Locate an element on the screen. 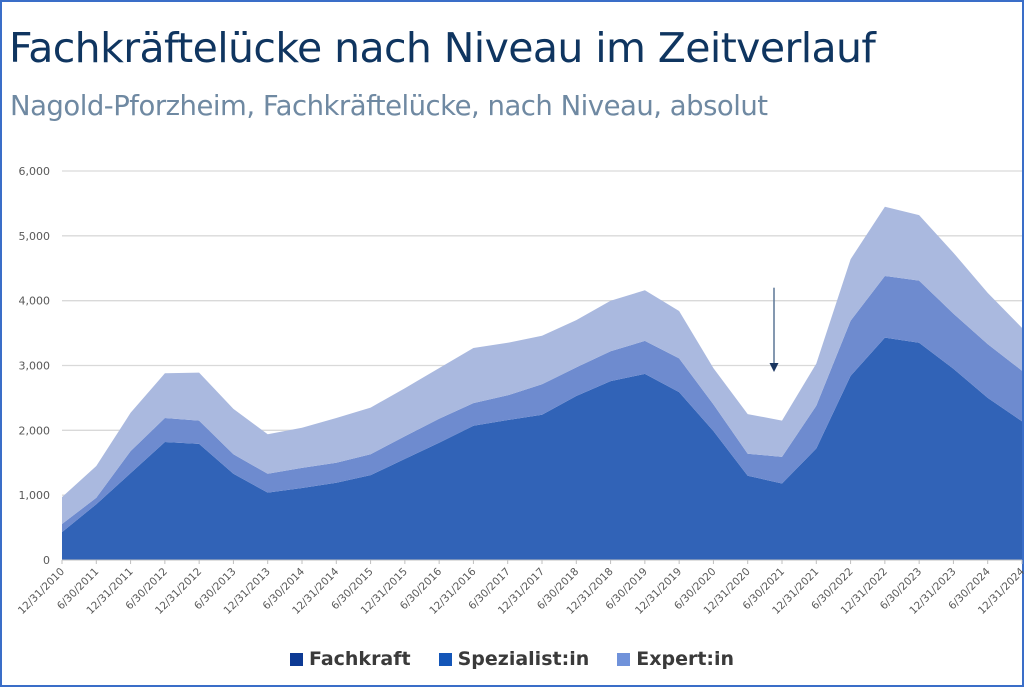 This screenshot has width=1024, height=687. y-tick-label: 4,000 is located at coordinates (35, 301).